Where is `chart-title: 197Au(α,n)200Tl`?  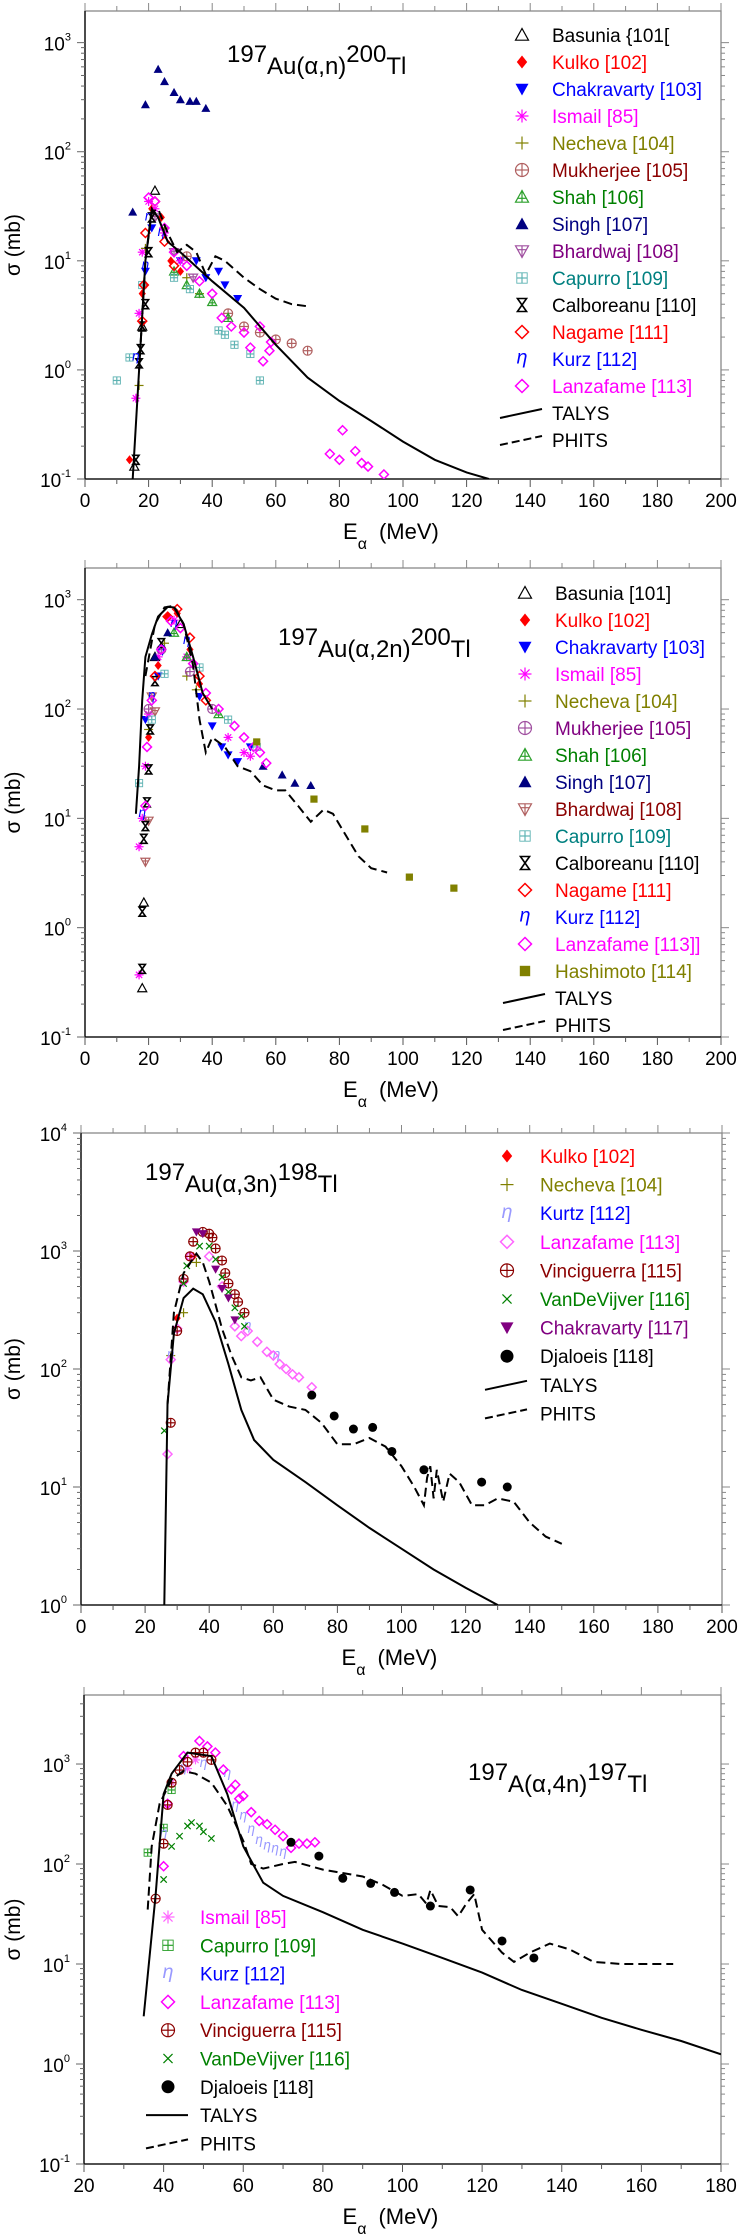 chart-title: 197Au(α,n)200Tl is located at coordinates (316, 60).